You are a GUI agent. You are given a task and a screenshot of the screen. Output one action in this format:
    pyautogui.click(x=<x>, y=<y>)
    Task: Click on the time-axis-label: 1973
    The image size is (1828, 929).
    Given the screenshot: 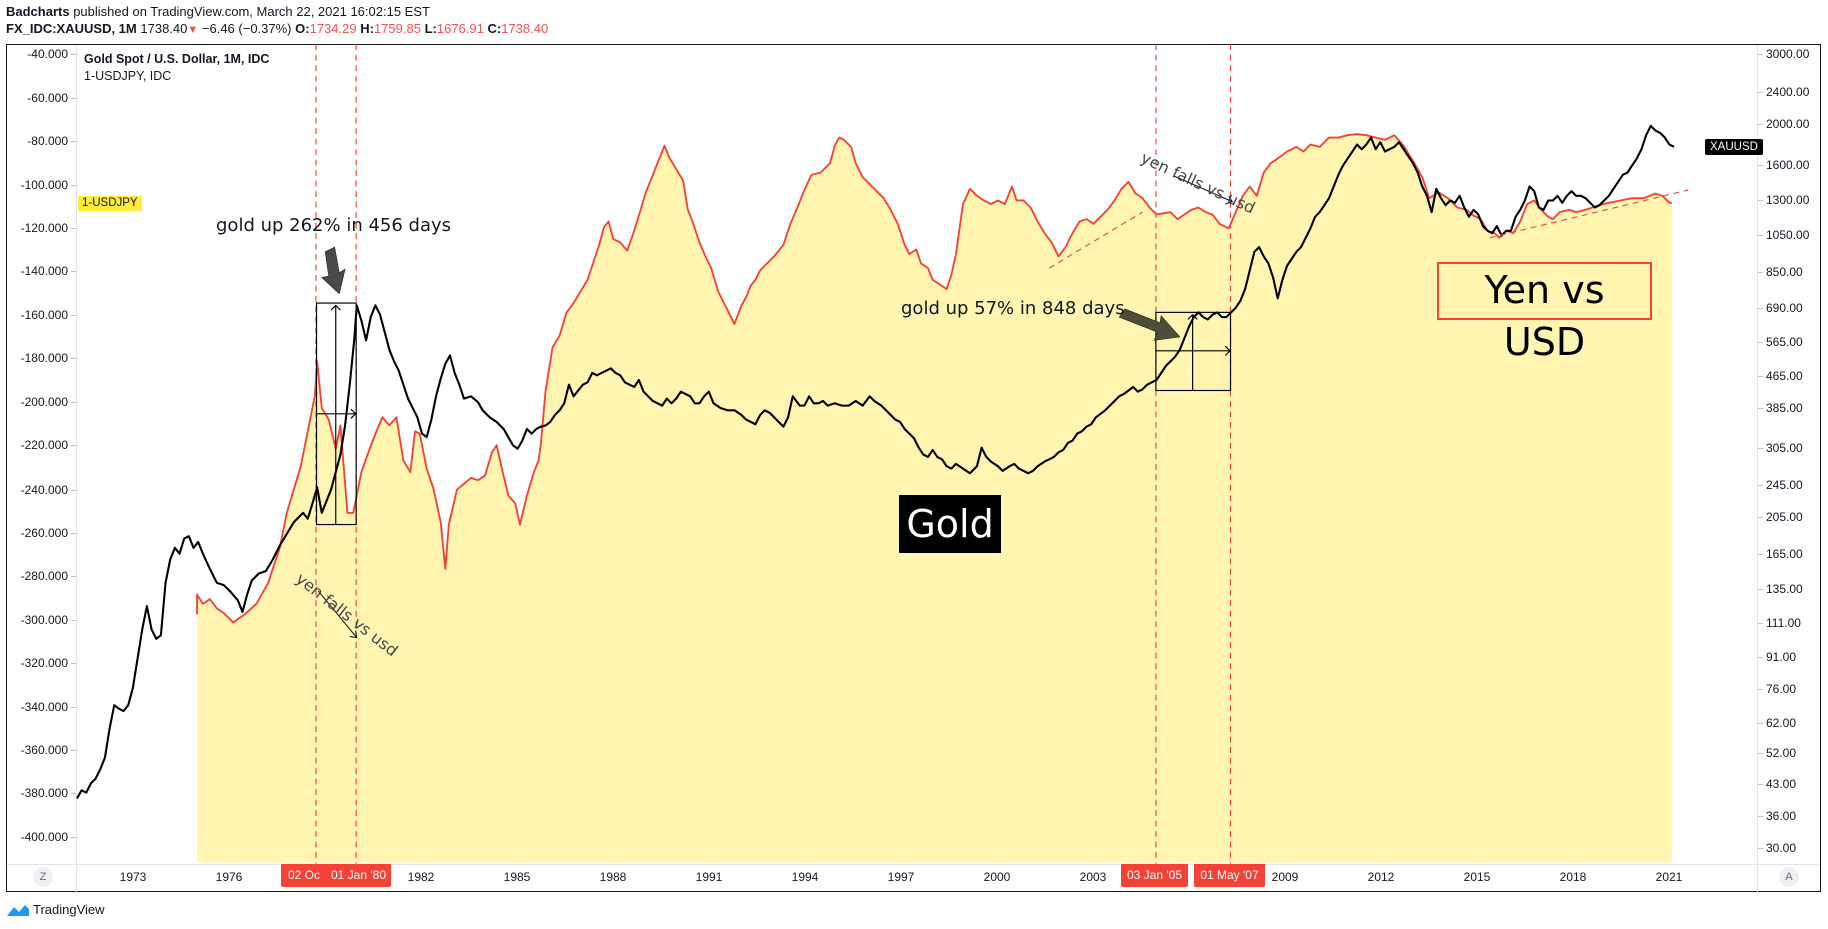 What is the action you would take?
    pyautogui.click(x=133, y=877)
    